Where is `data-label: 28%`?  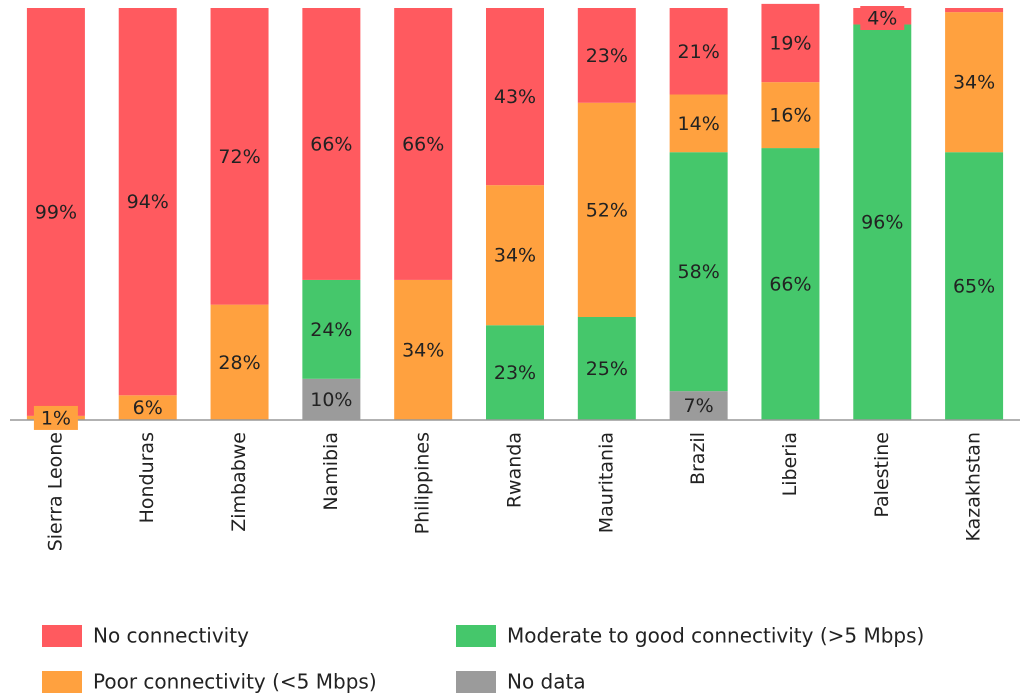
data-label: 28% is located at coordinates (239, 363).